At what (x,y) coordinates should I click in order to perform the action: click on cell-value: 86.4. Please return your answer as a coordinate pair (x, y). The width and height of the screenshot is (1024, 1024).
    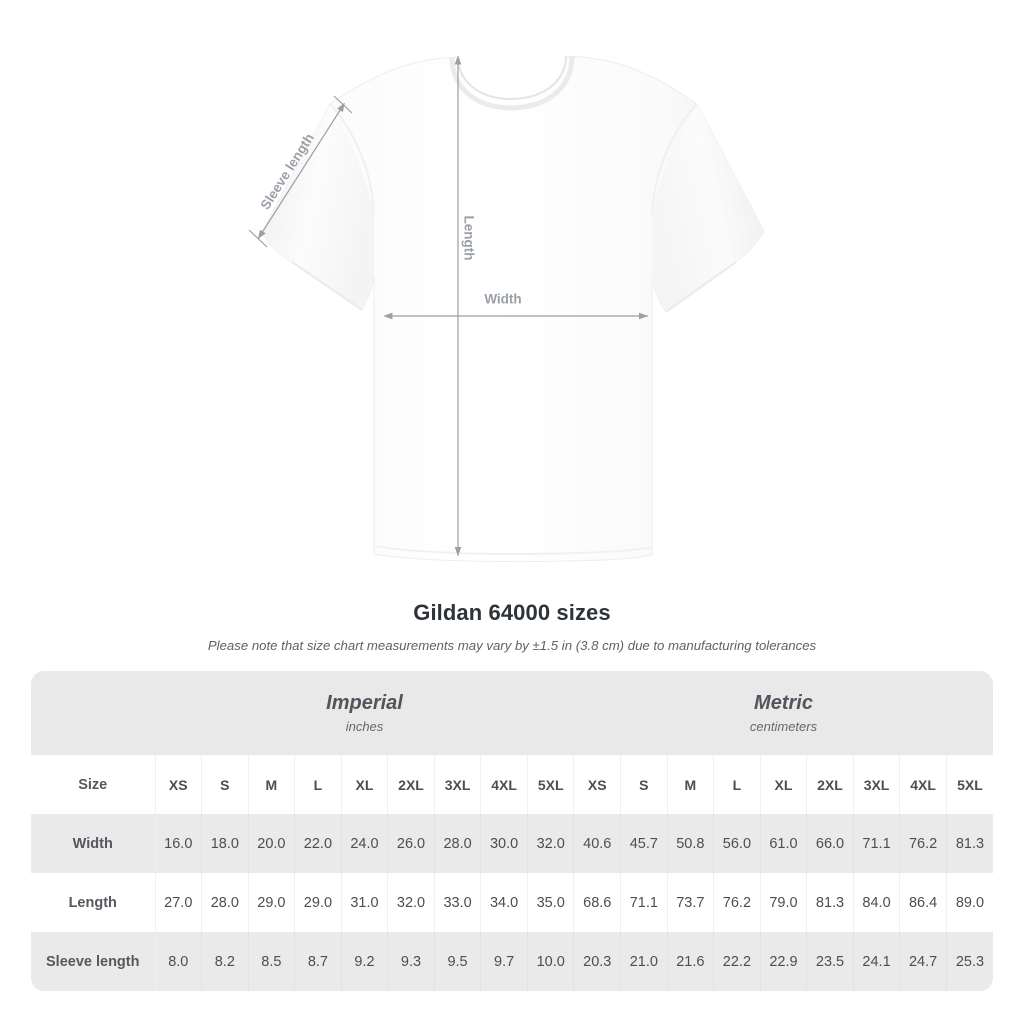
    Looking at the image, I should click on (923, 902).